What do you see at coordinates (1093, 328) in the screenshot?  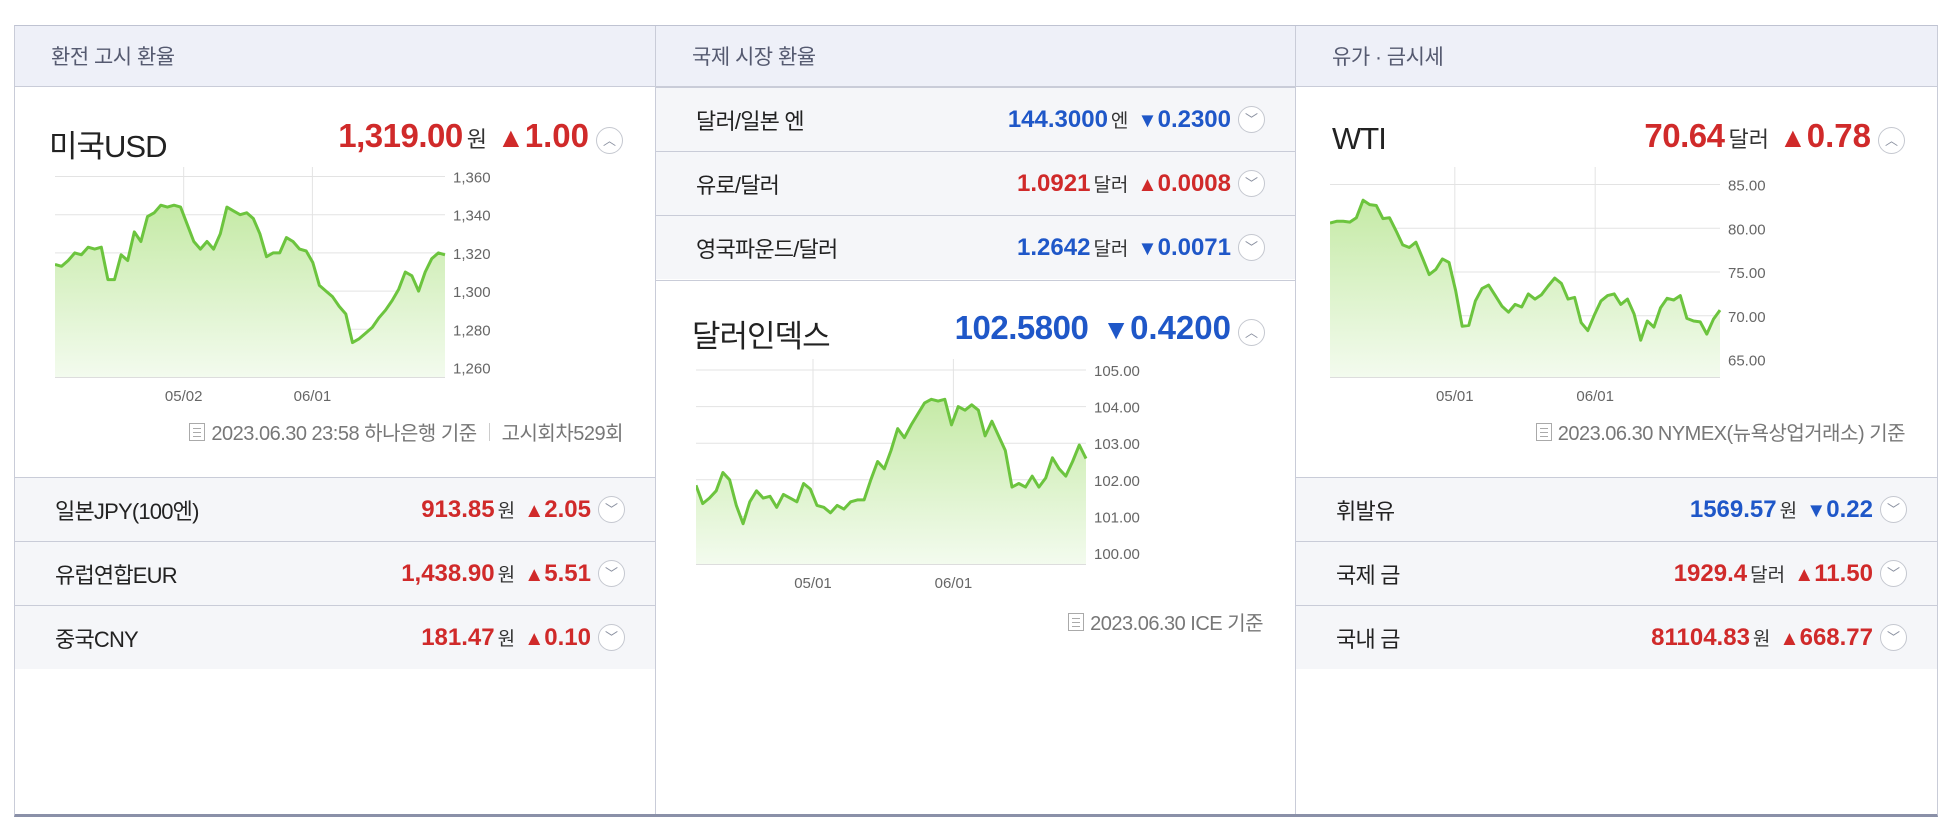 I see `dollar-index-quote: 102.5800 ▼0.4200` at bounding box center [1093, 328].